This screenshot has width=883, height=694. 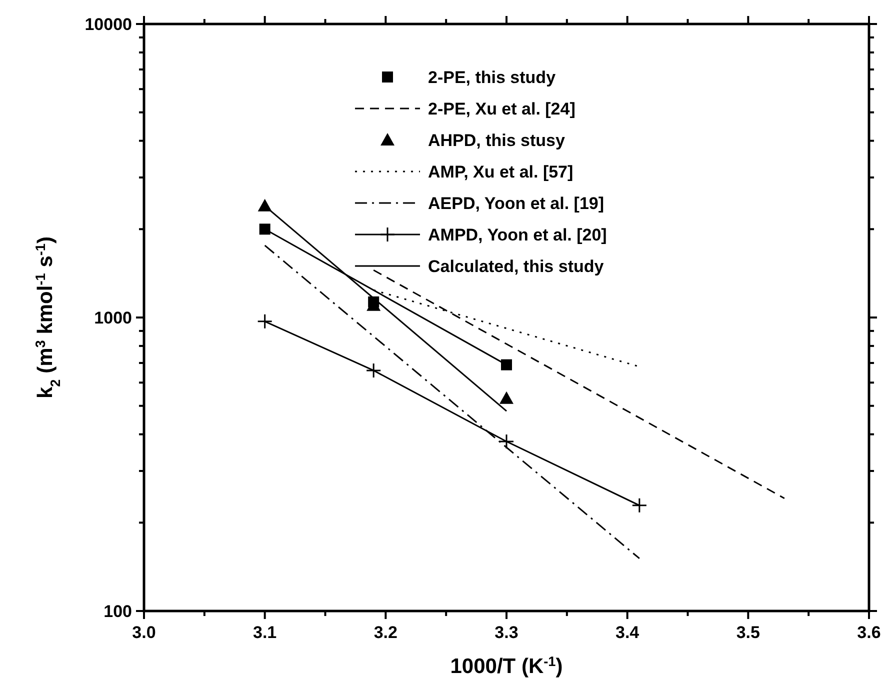 I want to click on legend-label: Calculated, this study, so click(x=516, y=266).